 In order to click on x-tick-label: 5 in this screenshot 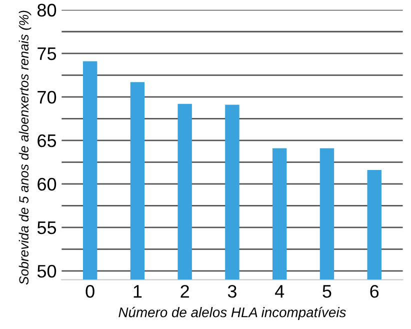, I will do `click(327, 291)`.